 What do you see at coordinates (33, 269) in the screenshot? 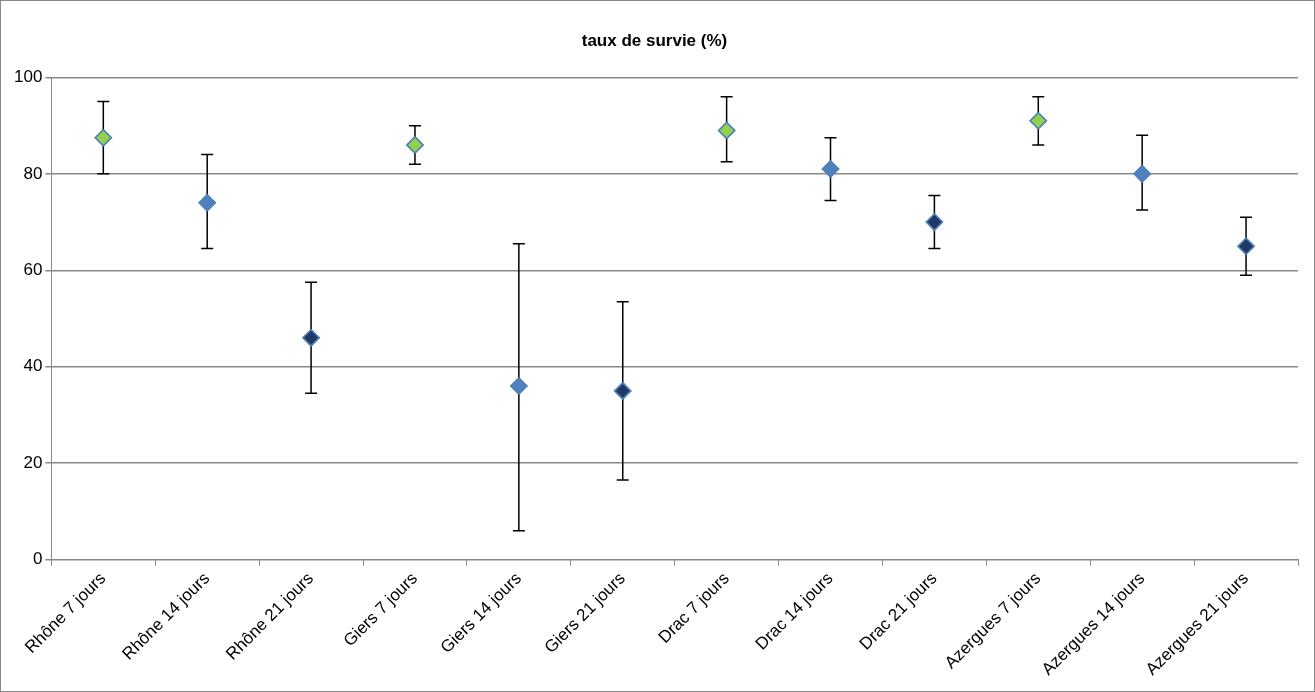
I see `y-tick-label: 60` at bounding box center [33, 269].